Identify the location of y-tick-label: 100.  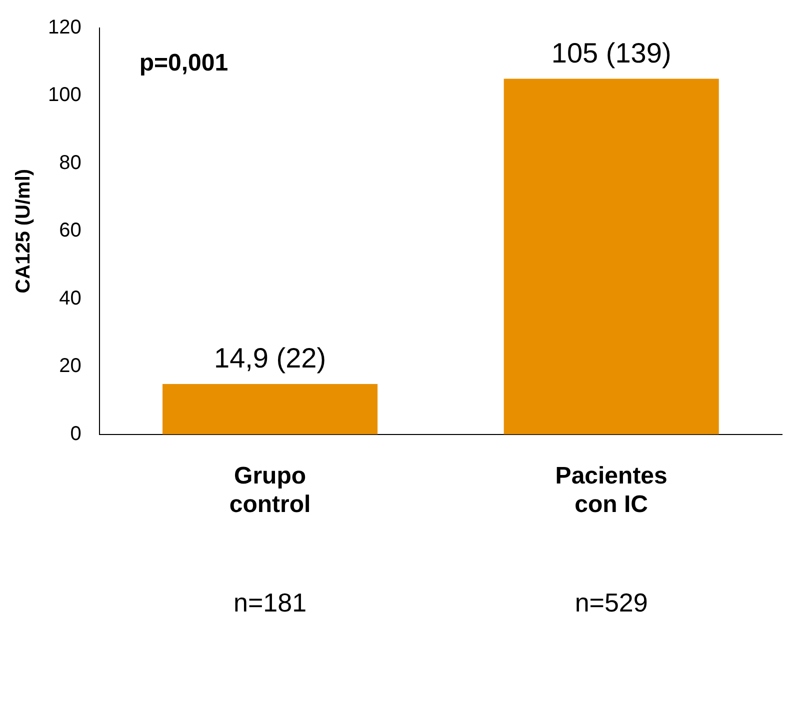
(65, 95).